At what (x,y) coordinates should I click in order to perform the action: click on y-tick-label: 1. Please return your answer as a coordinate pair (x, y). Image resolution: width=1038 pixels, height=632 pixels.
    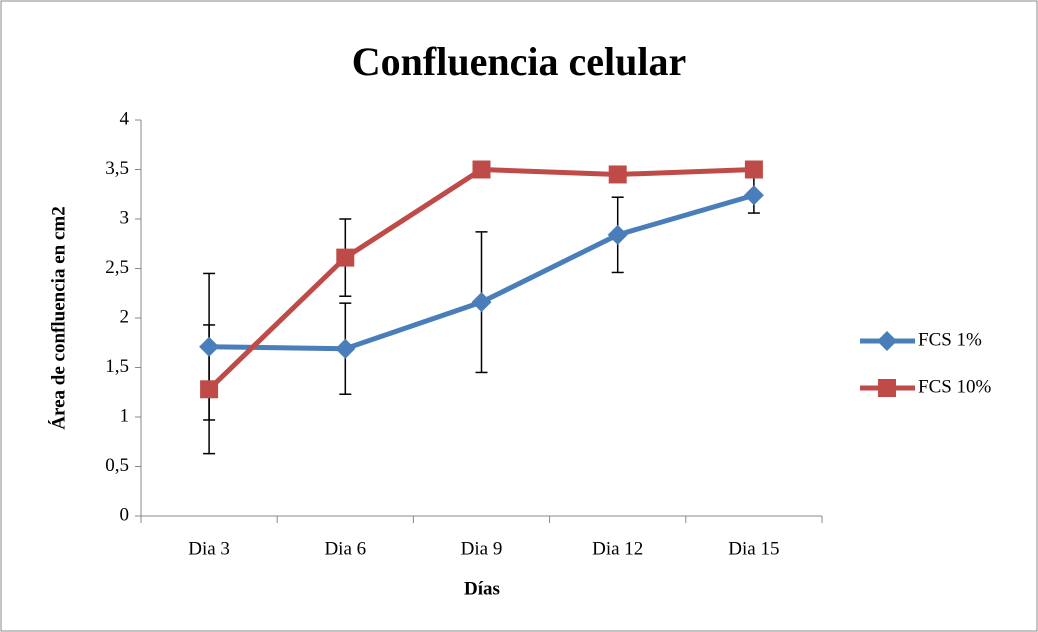
    Looking at the image, I should click on (125, 415).